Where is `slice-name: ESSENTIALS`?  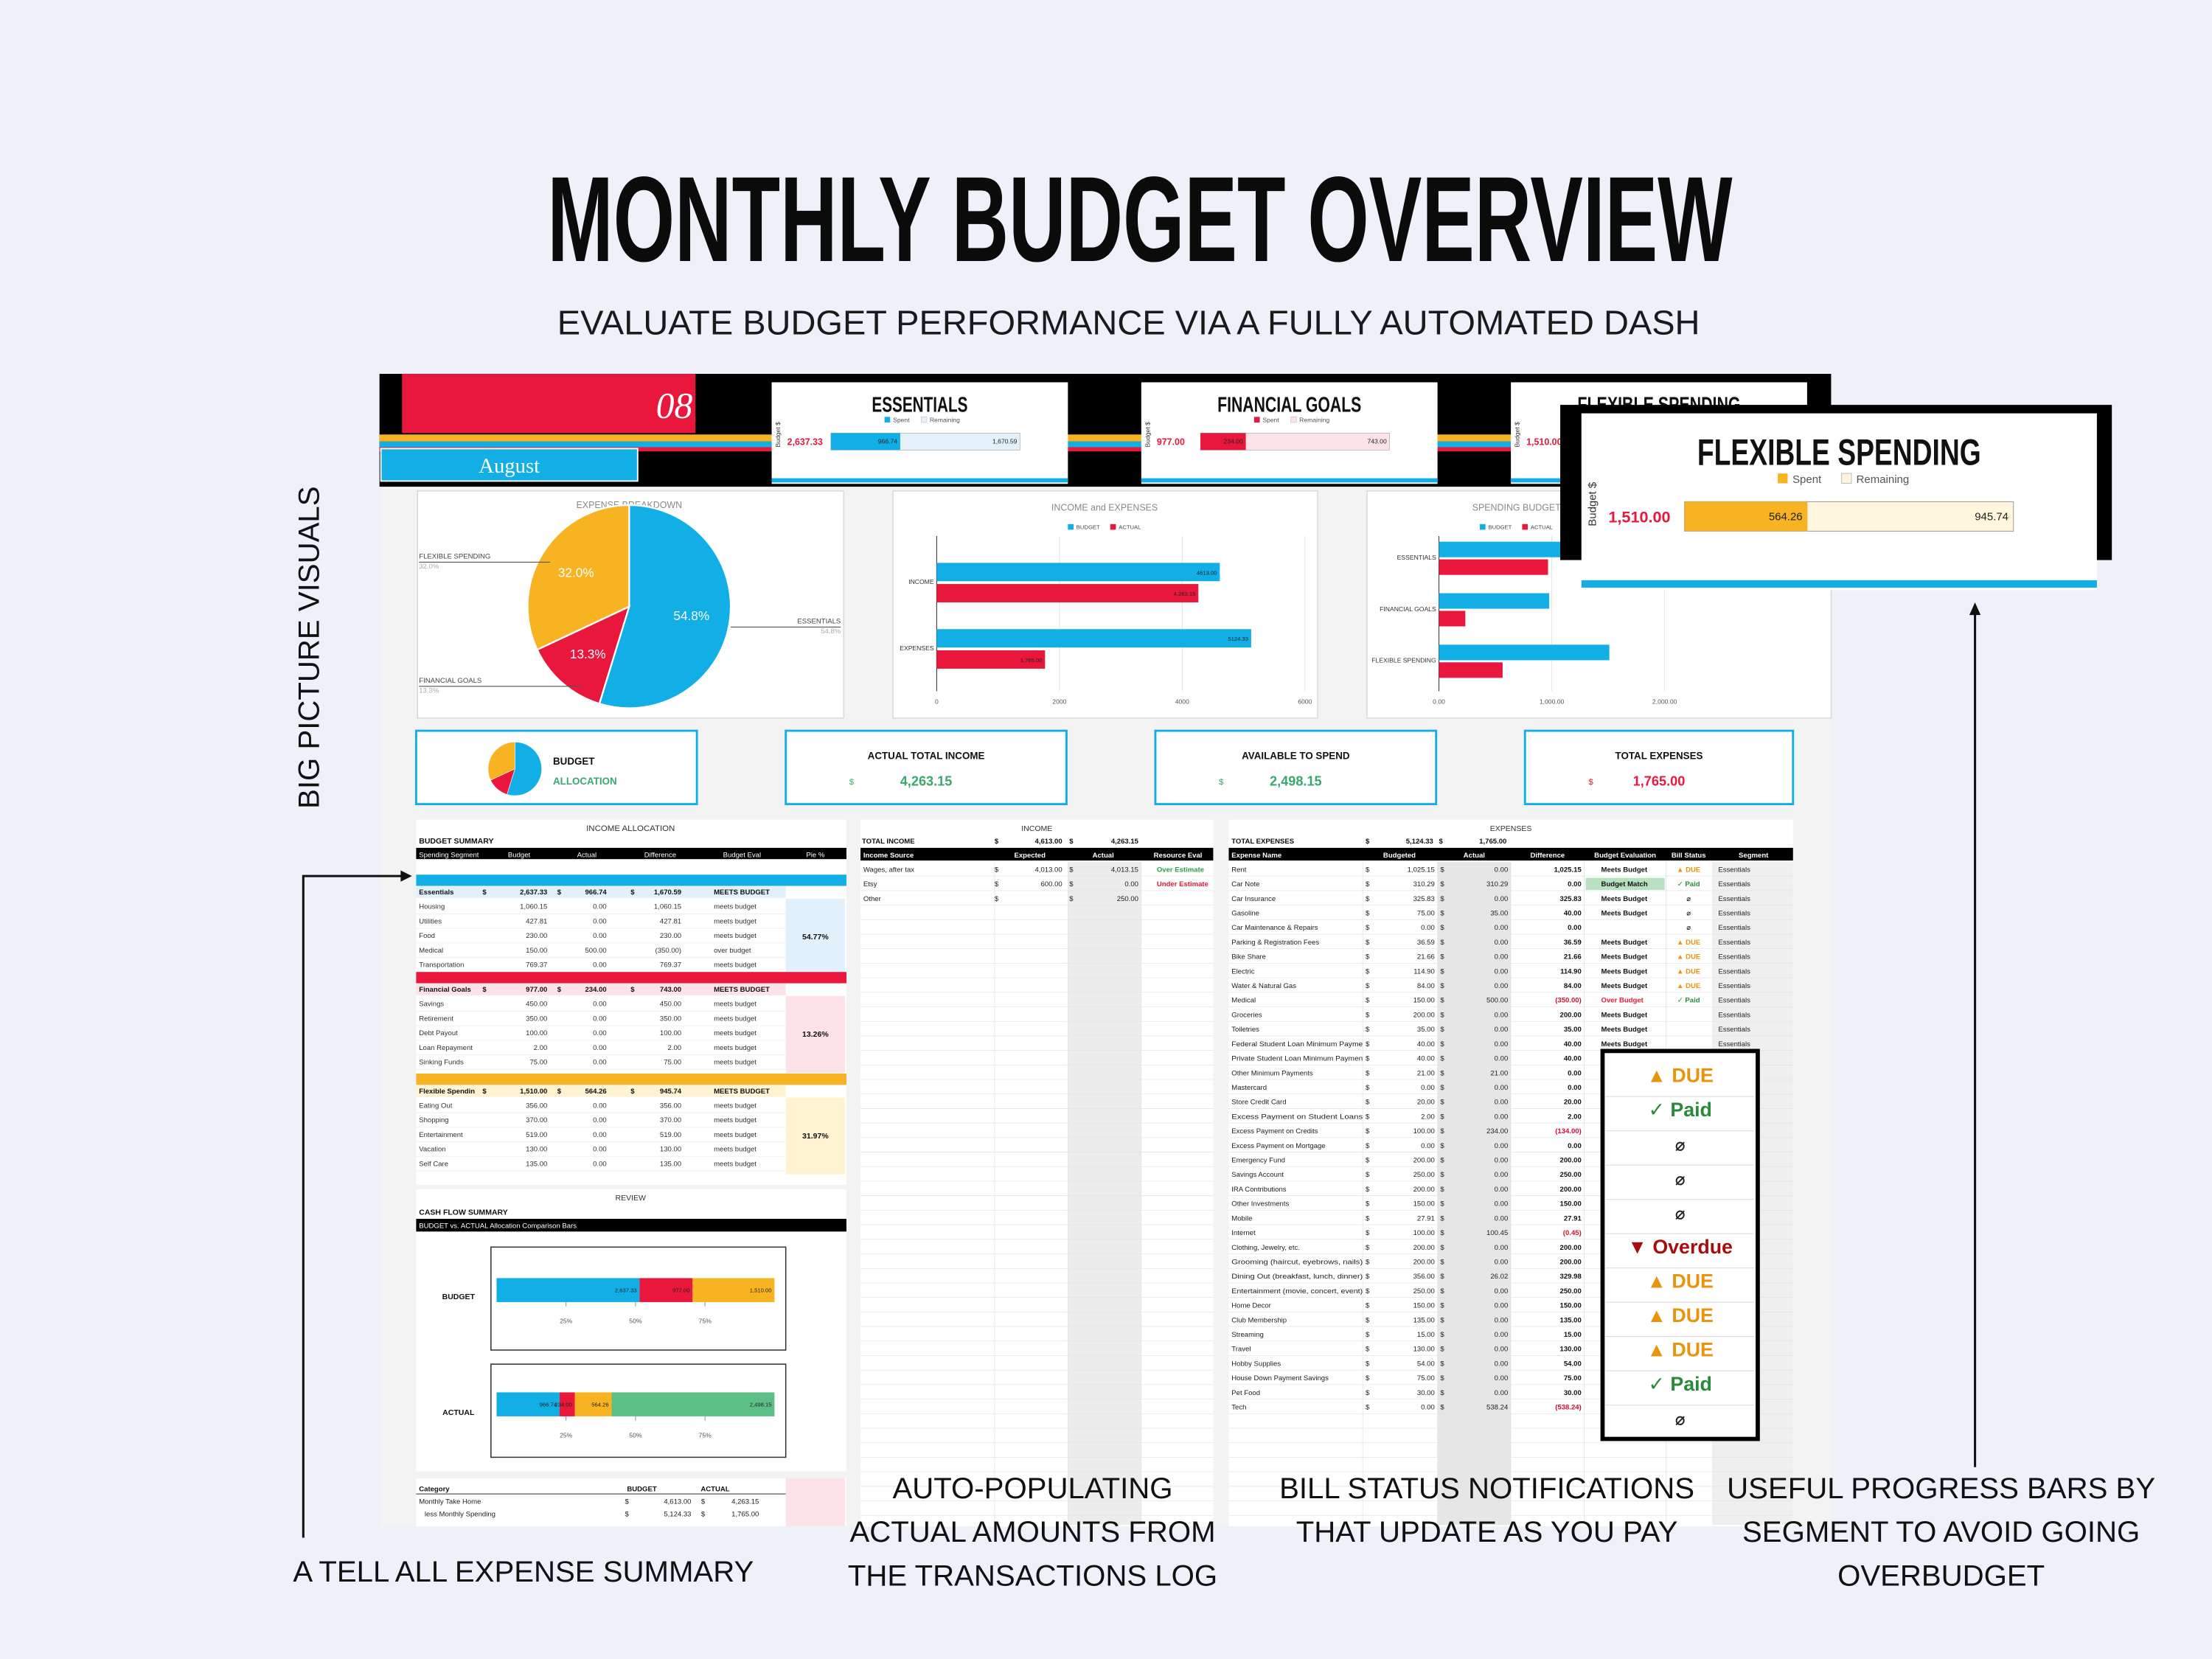 slice-name: ESSENTIALS is located at coordinates (819, 622).